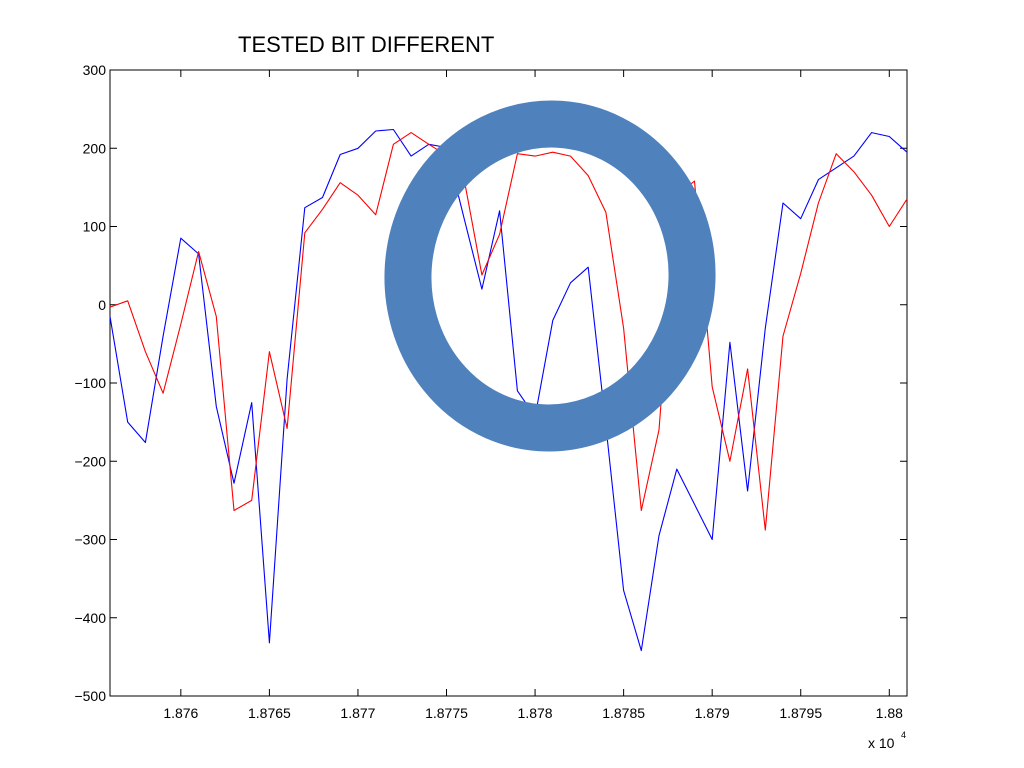 This screenshot has height=768, width=1024. I want to click on overlay-layer, so click(550, 276).